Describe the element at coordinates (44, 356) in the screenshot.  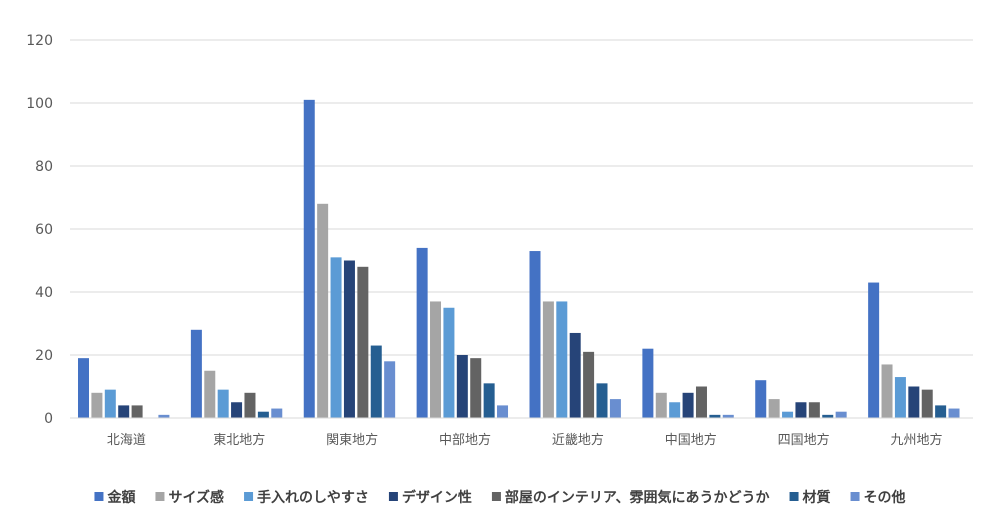
I see `y-tick-label-20: 20` at that location.